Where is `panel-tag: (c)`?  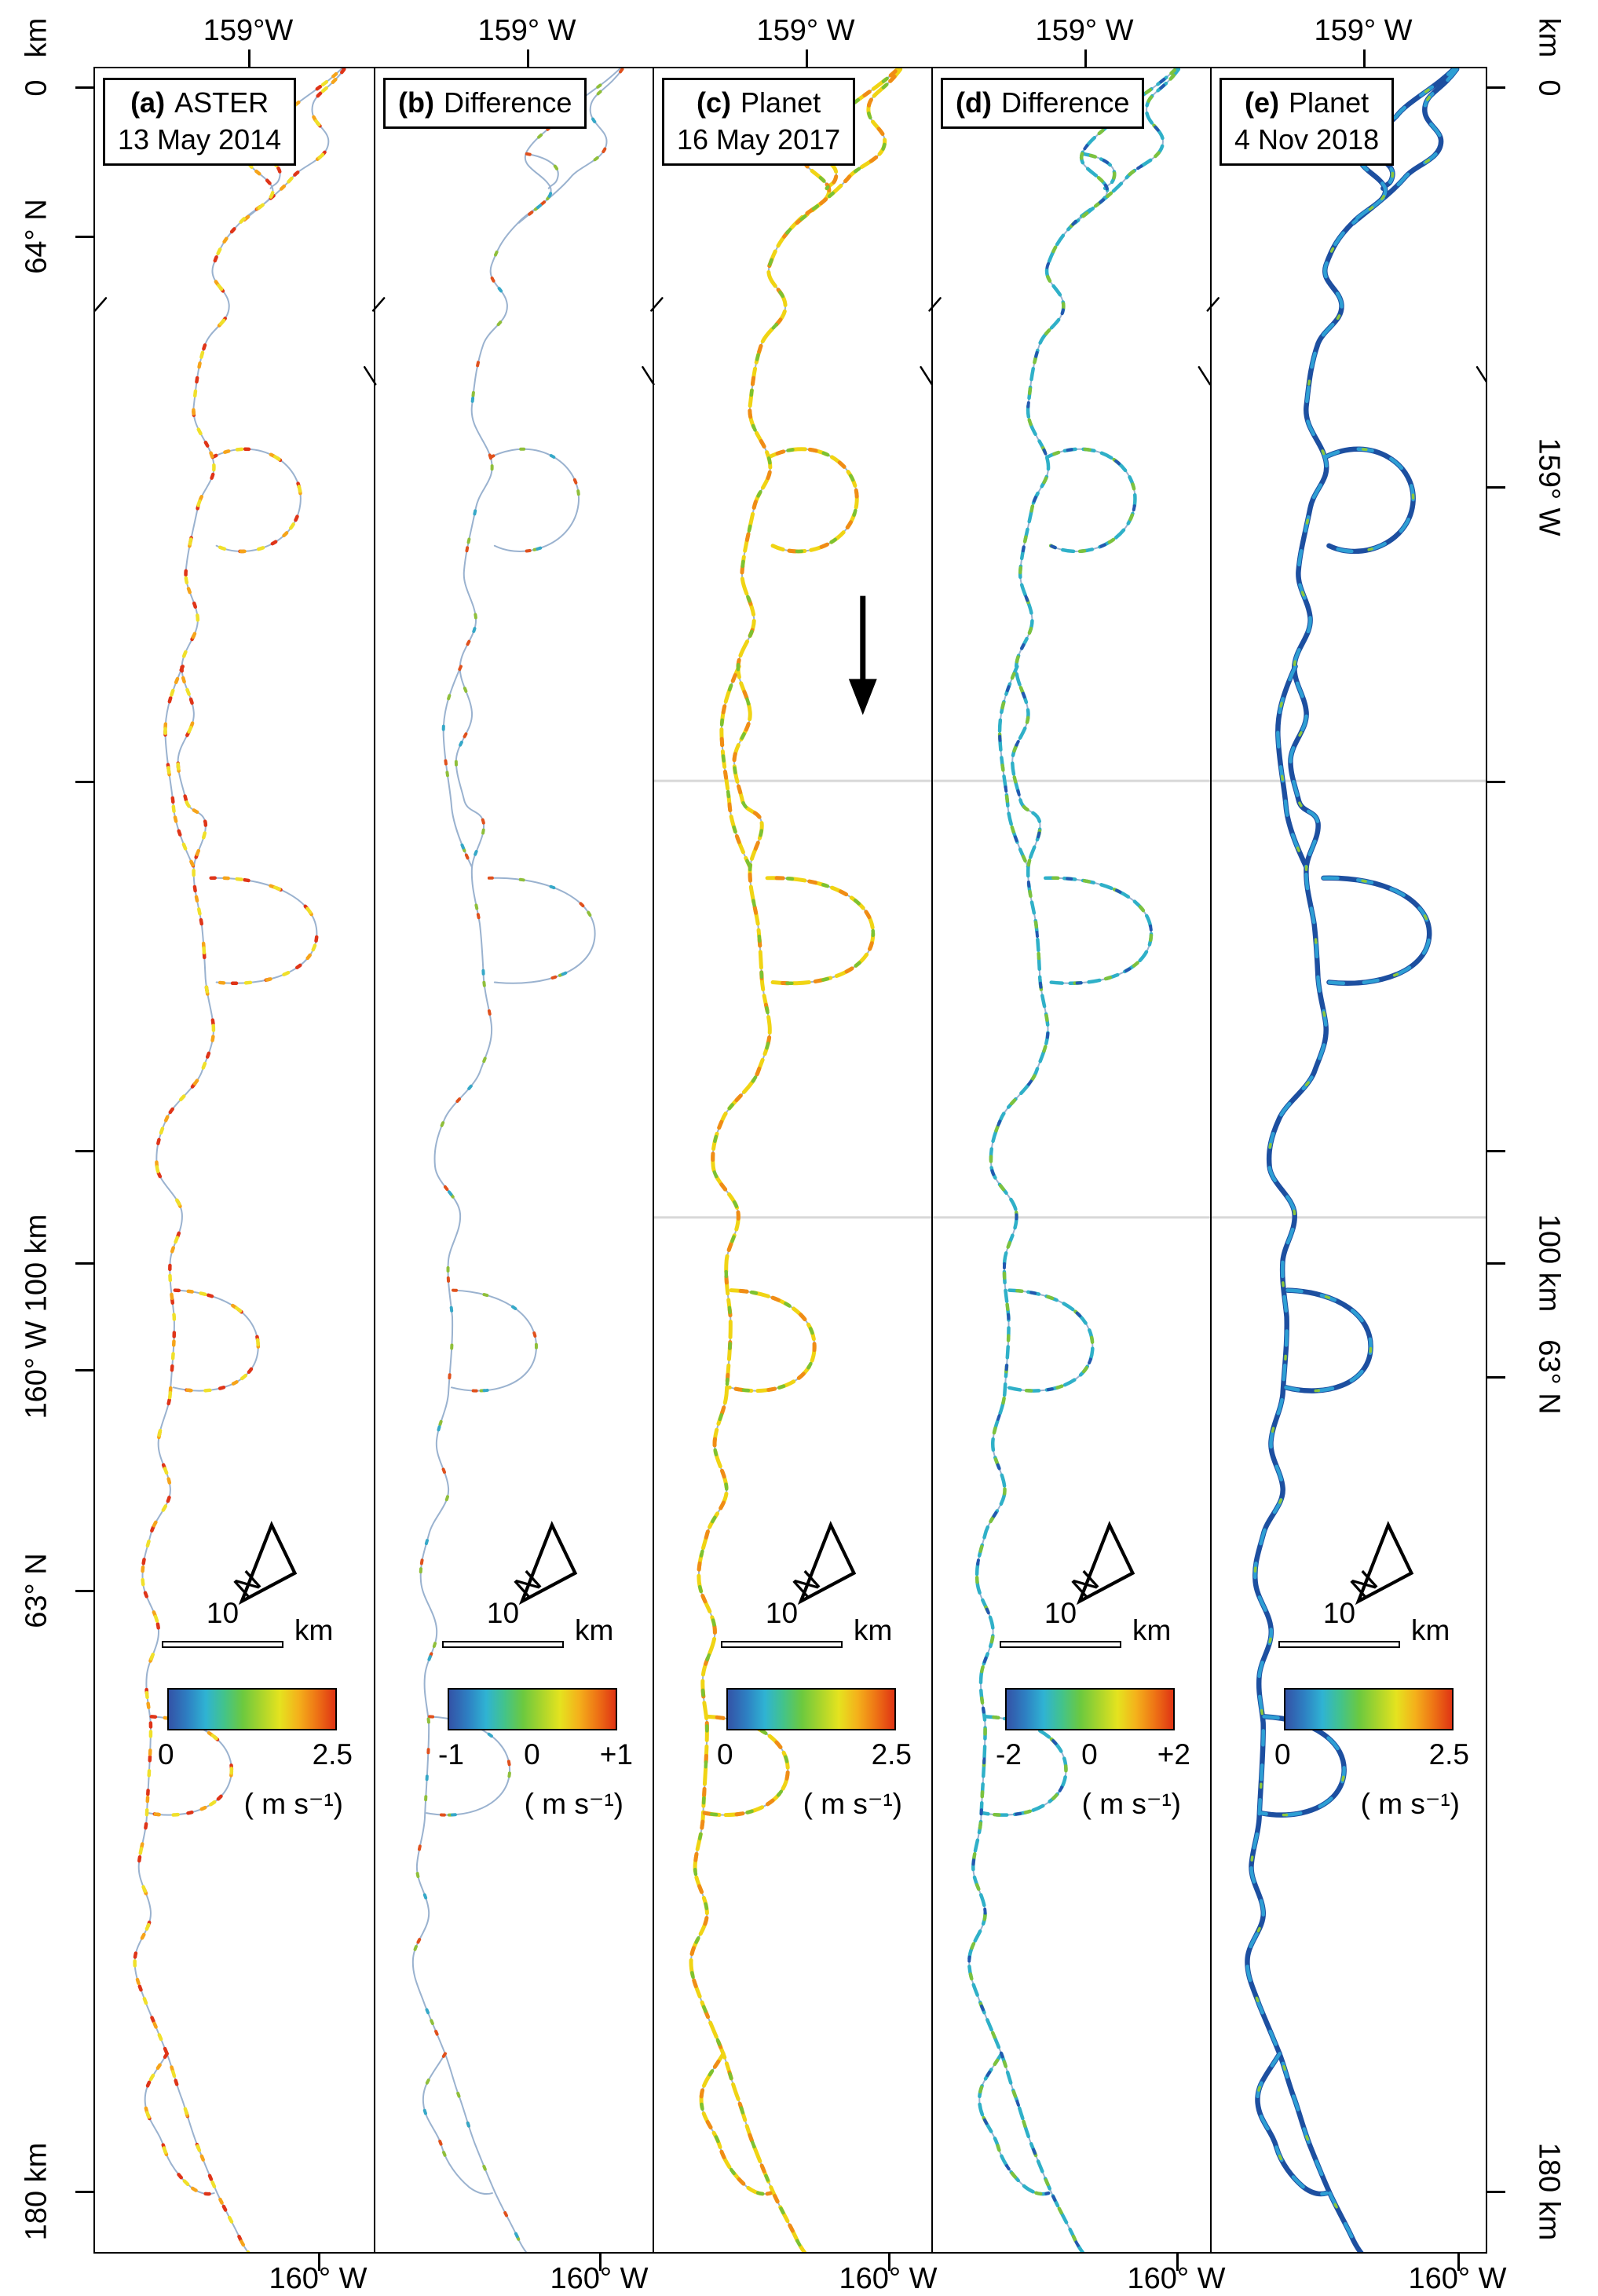 panel-tag: (c) is located at coordinates (715, 102).